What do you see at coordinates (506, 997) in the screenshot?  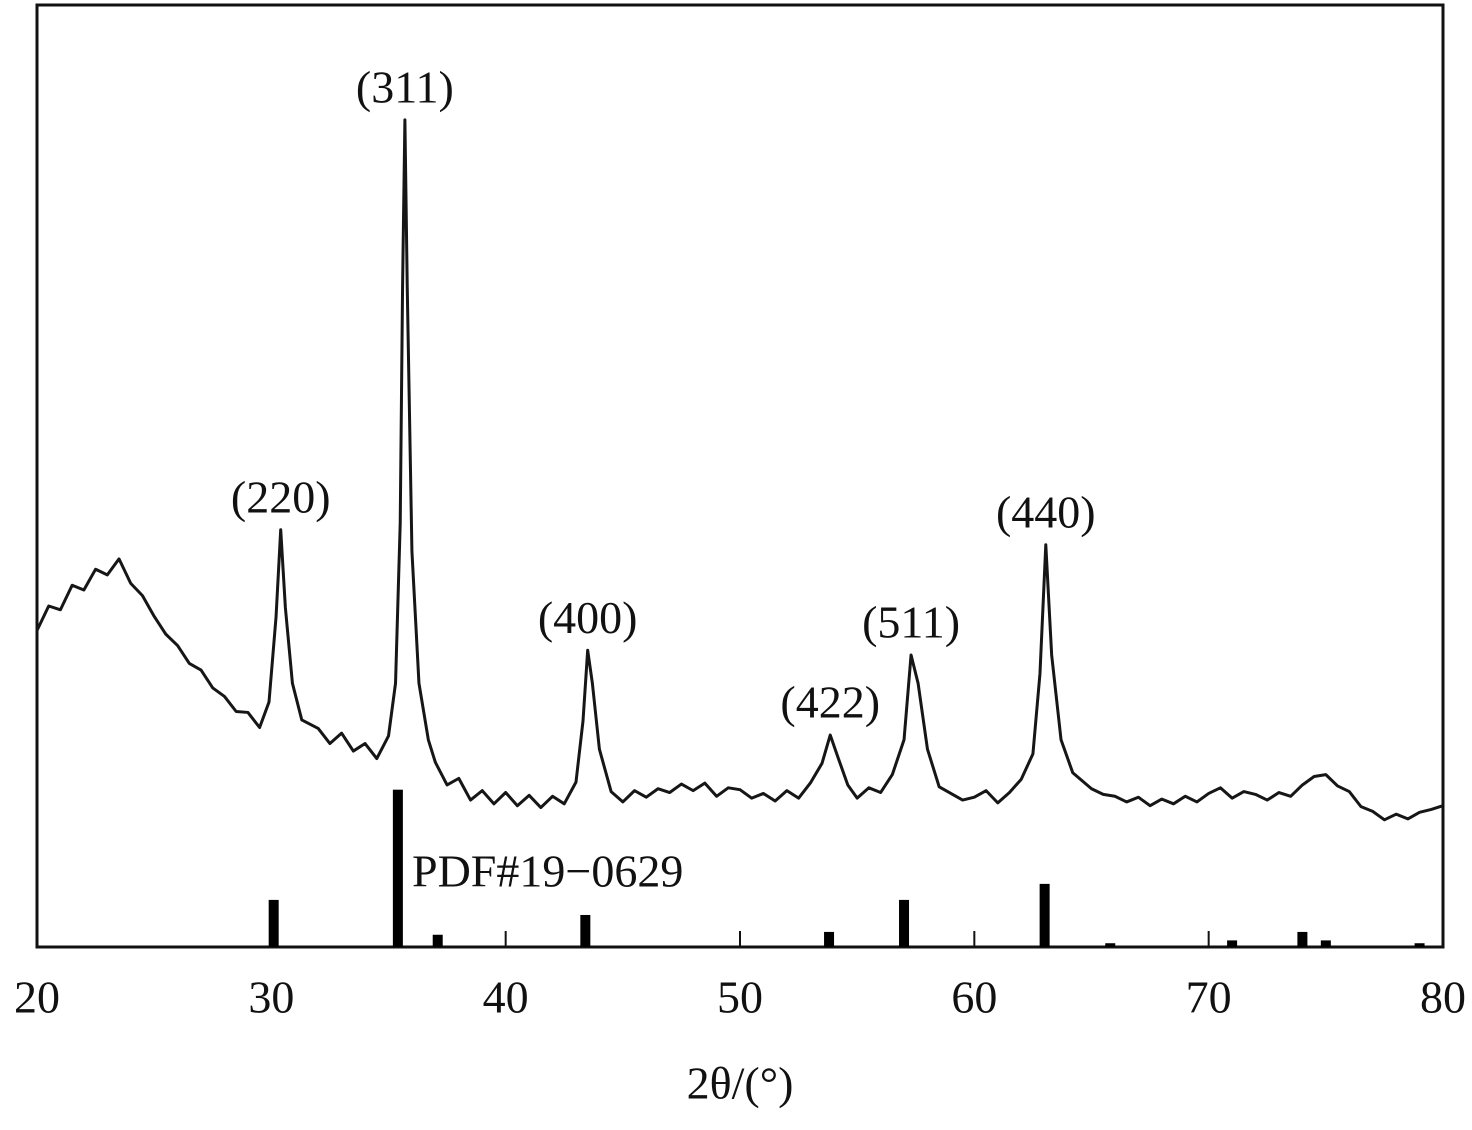 I see `x-tick-label: 40` at bounding box center [506, 997].